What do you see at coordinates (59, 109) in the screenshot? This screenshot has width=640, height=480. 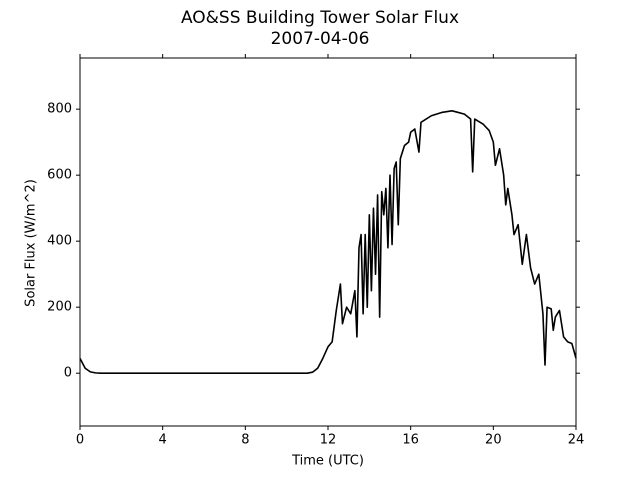 I see `y-tick-label: 800` at bounding box center [59, 109].